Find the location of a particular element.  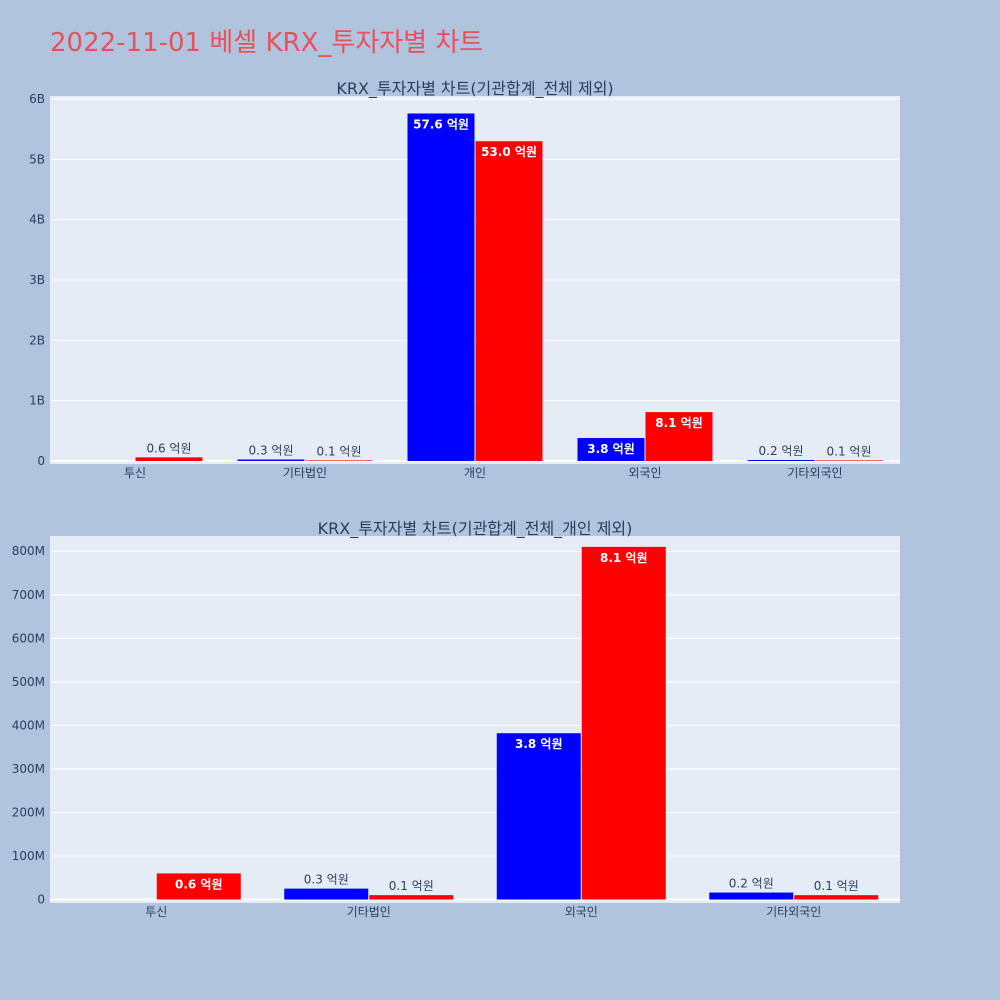

y-tick-label: 1B is located at coordinates (37, 401).